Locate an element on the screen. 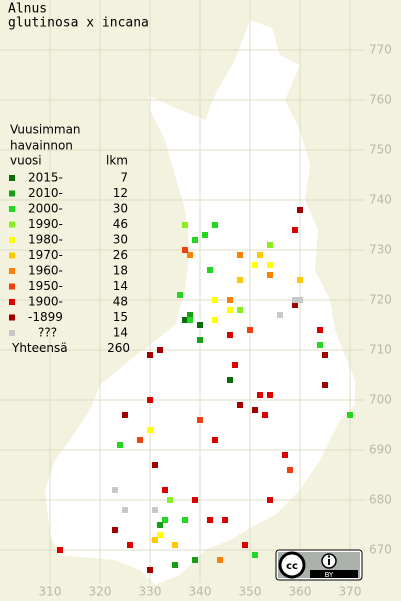 Image resolution: width=401 pixels, height=601 pixels. x-tick-label: 350 is located at coordinates (250, 592).